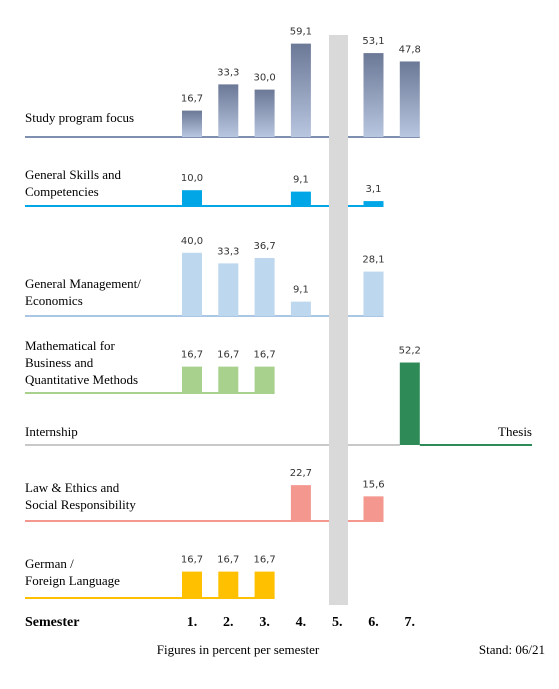 Image resolution: width=559 pixels, height=689 pixels. Describe the element at coordinates (301, 473) in the screenshot. I see `value-label: 22,7` at that location.